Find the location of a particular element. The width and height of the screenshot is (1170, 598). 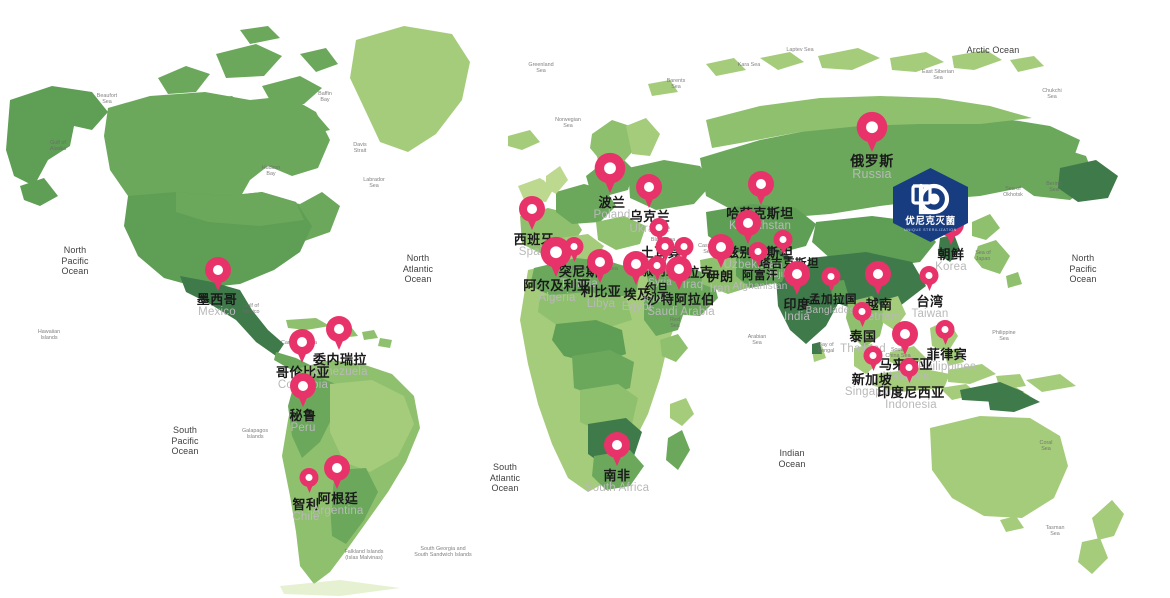

label-argentina: 阿根廷 Argentina is located at coordinates (338, 504).